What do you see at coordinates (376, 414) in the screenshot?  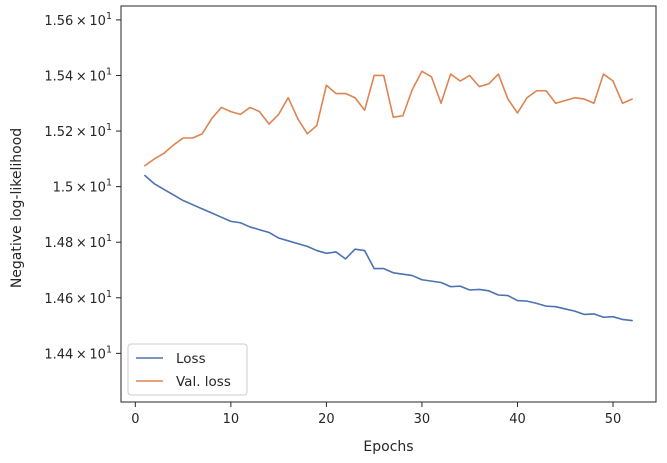 I see `x-axis: 0 10 20 30 40 50` at bounding box center [376, 414].